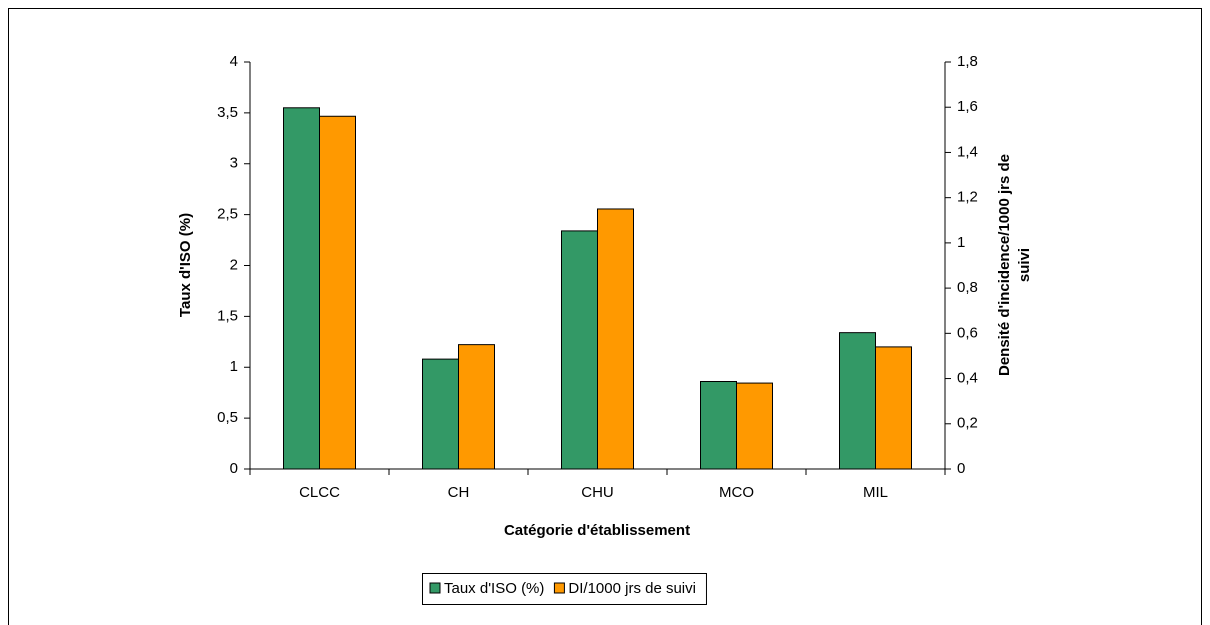 The image size is (1210, 625). Describe the element at coordinates (967, 332) in the screenshot. I see `y2-tick-label: 0,6` at that location.